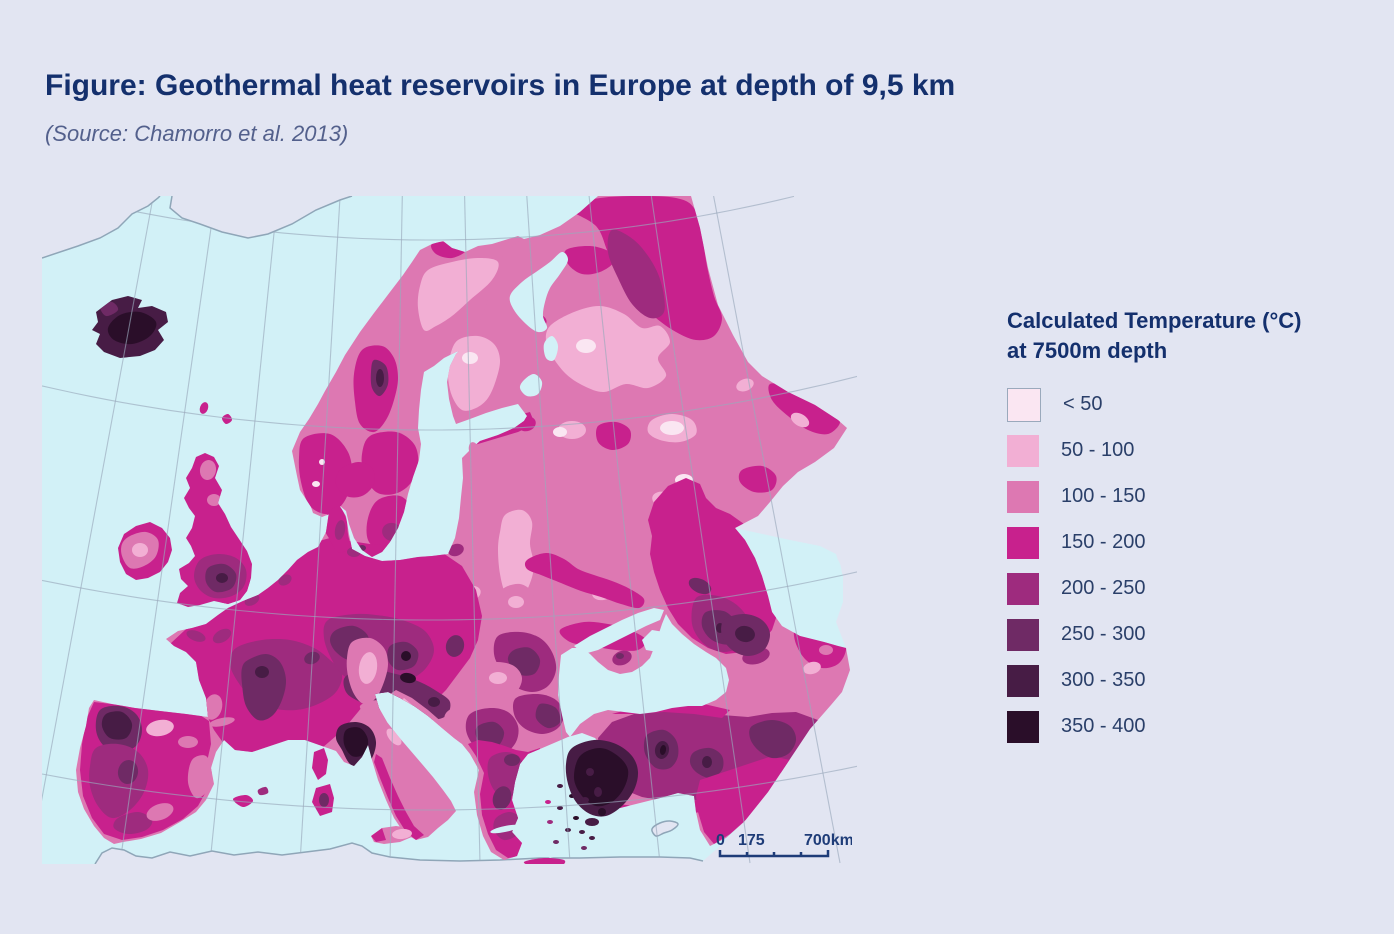 This screenshot has width=1394, height=934. What do you see at coordinates (751, 840) in the screenshot?
I see `svg-text: 175` at bounding box center [751, 840].